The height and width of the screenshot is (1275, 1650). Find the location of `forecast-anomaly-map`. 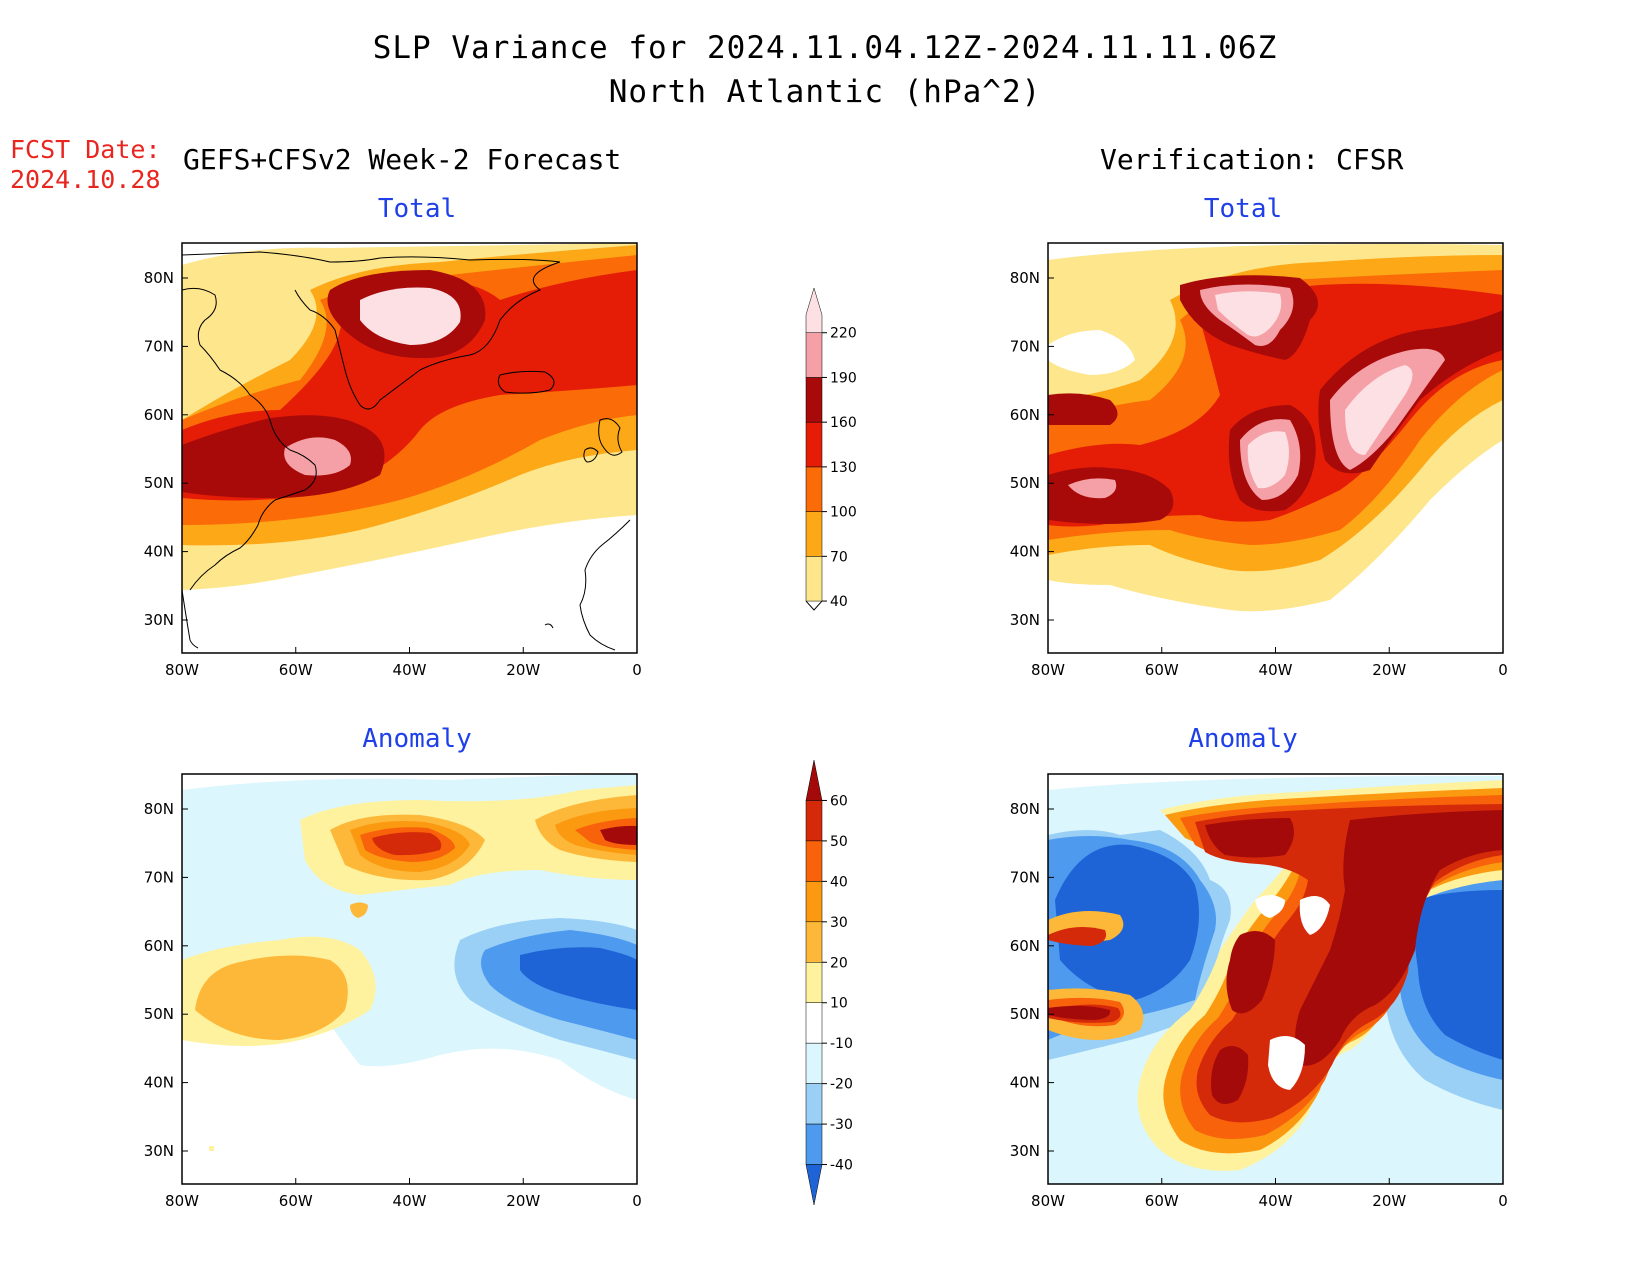

forecast-anomaly-map is located at coordinates (409, 979).